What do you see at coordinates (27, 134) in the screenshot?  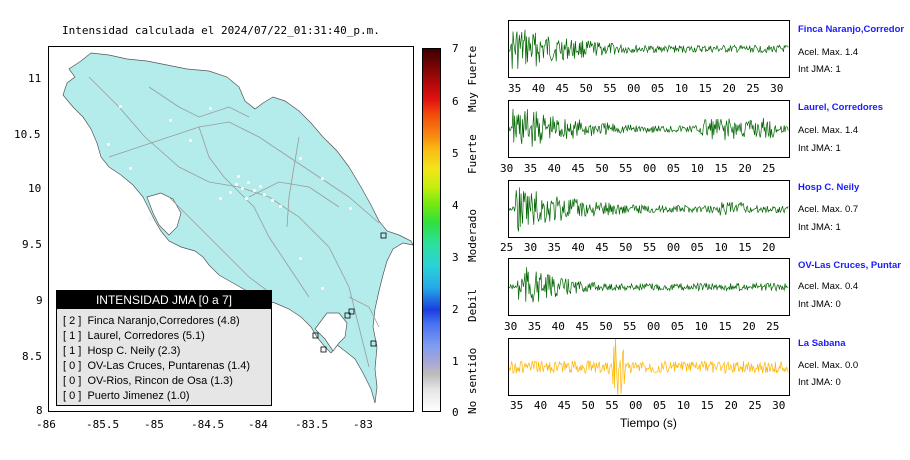 I see `lat-tick-label: 10.5` at bounding box center [27, 134].